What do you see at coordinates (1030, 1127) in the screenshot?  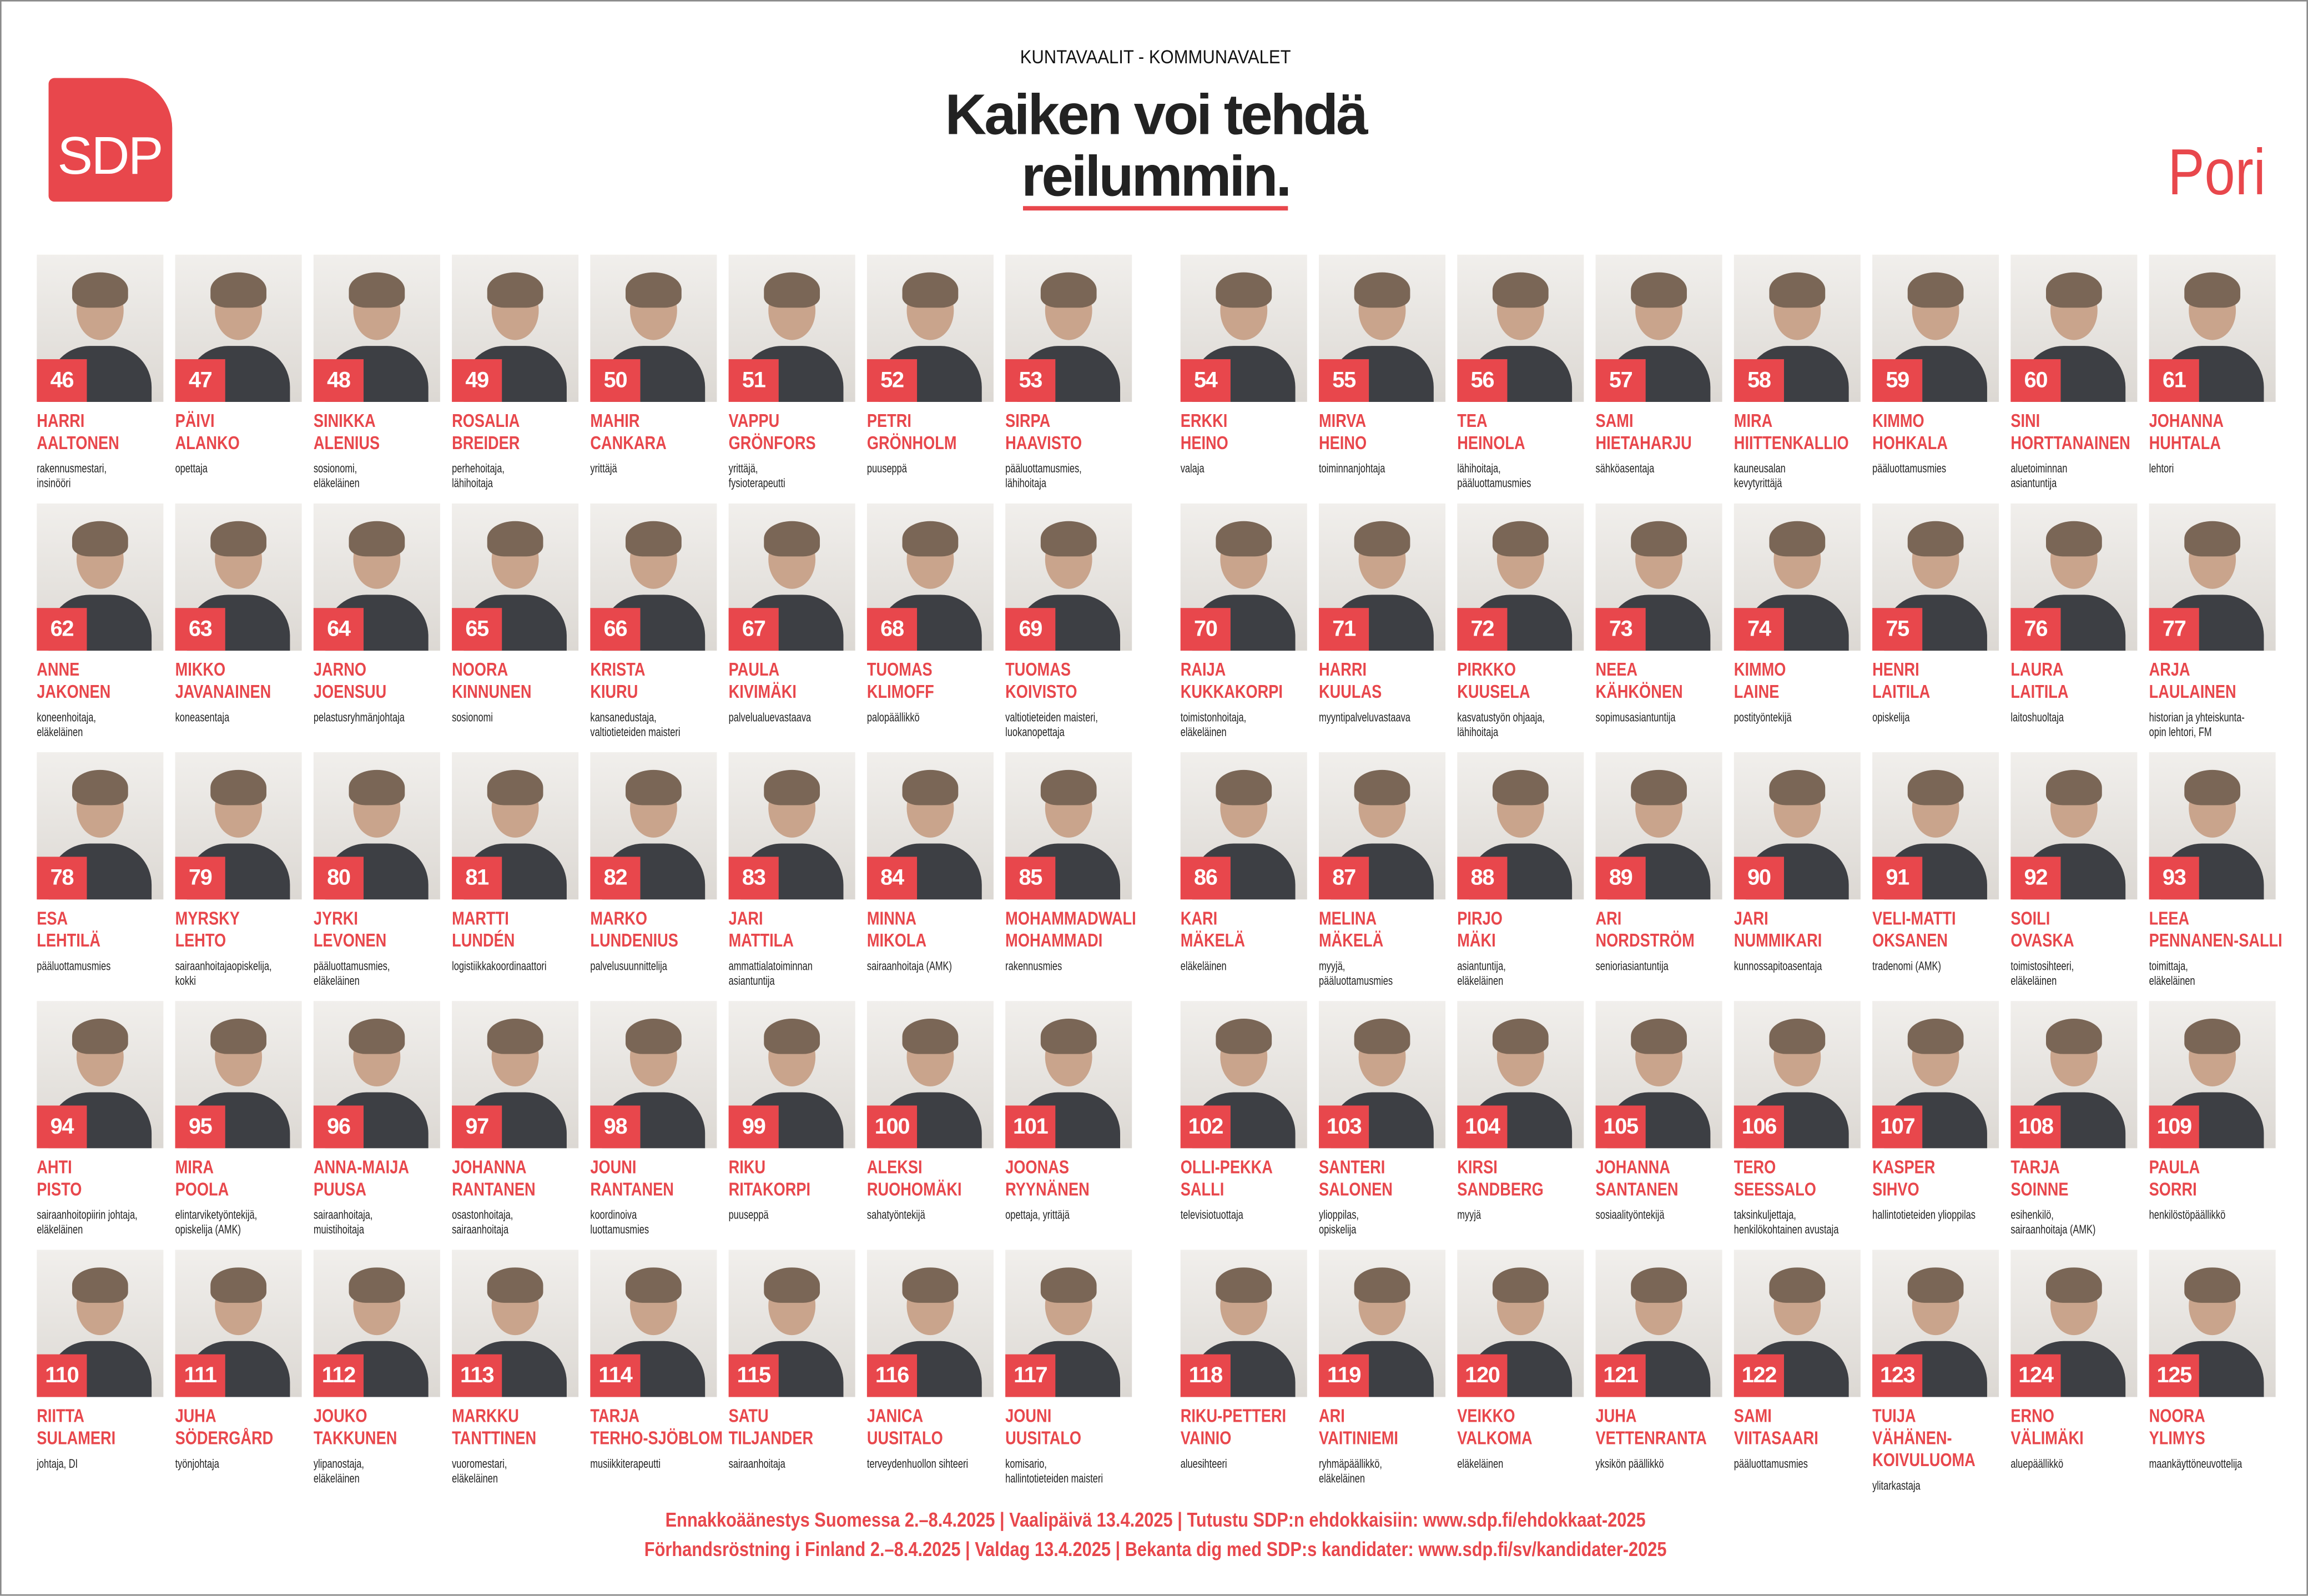 I see `candidate-number: 101` at bounding box center [1030, 1127].